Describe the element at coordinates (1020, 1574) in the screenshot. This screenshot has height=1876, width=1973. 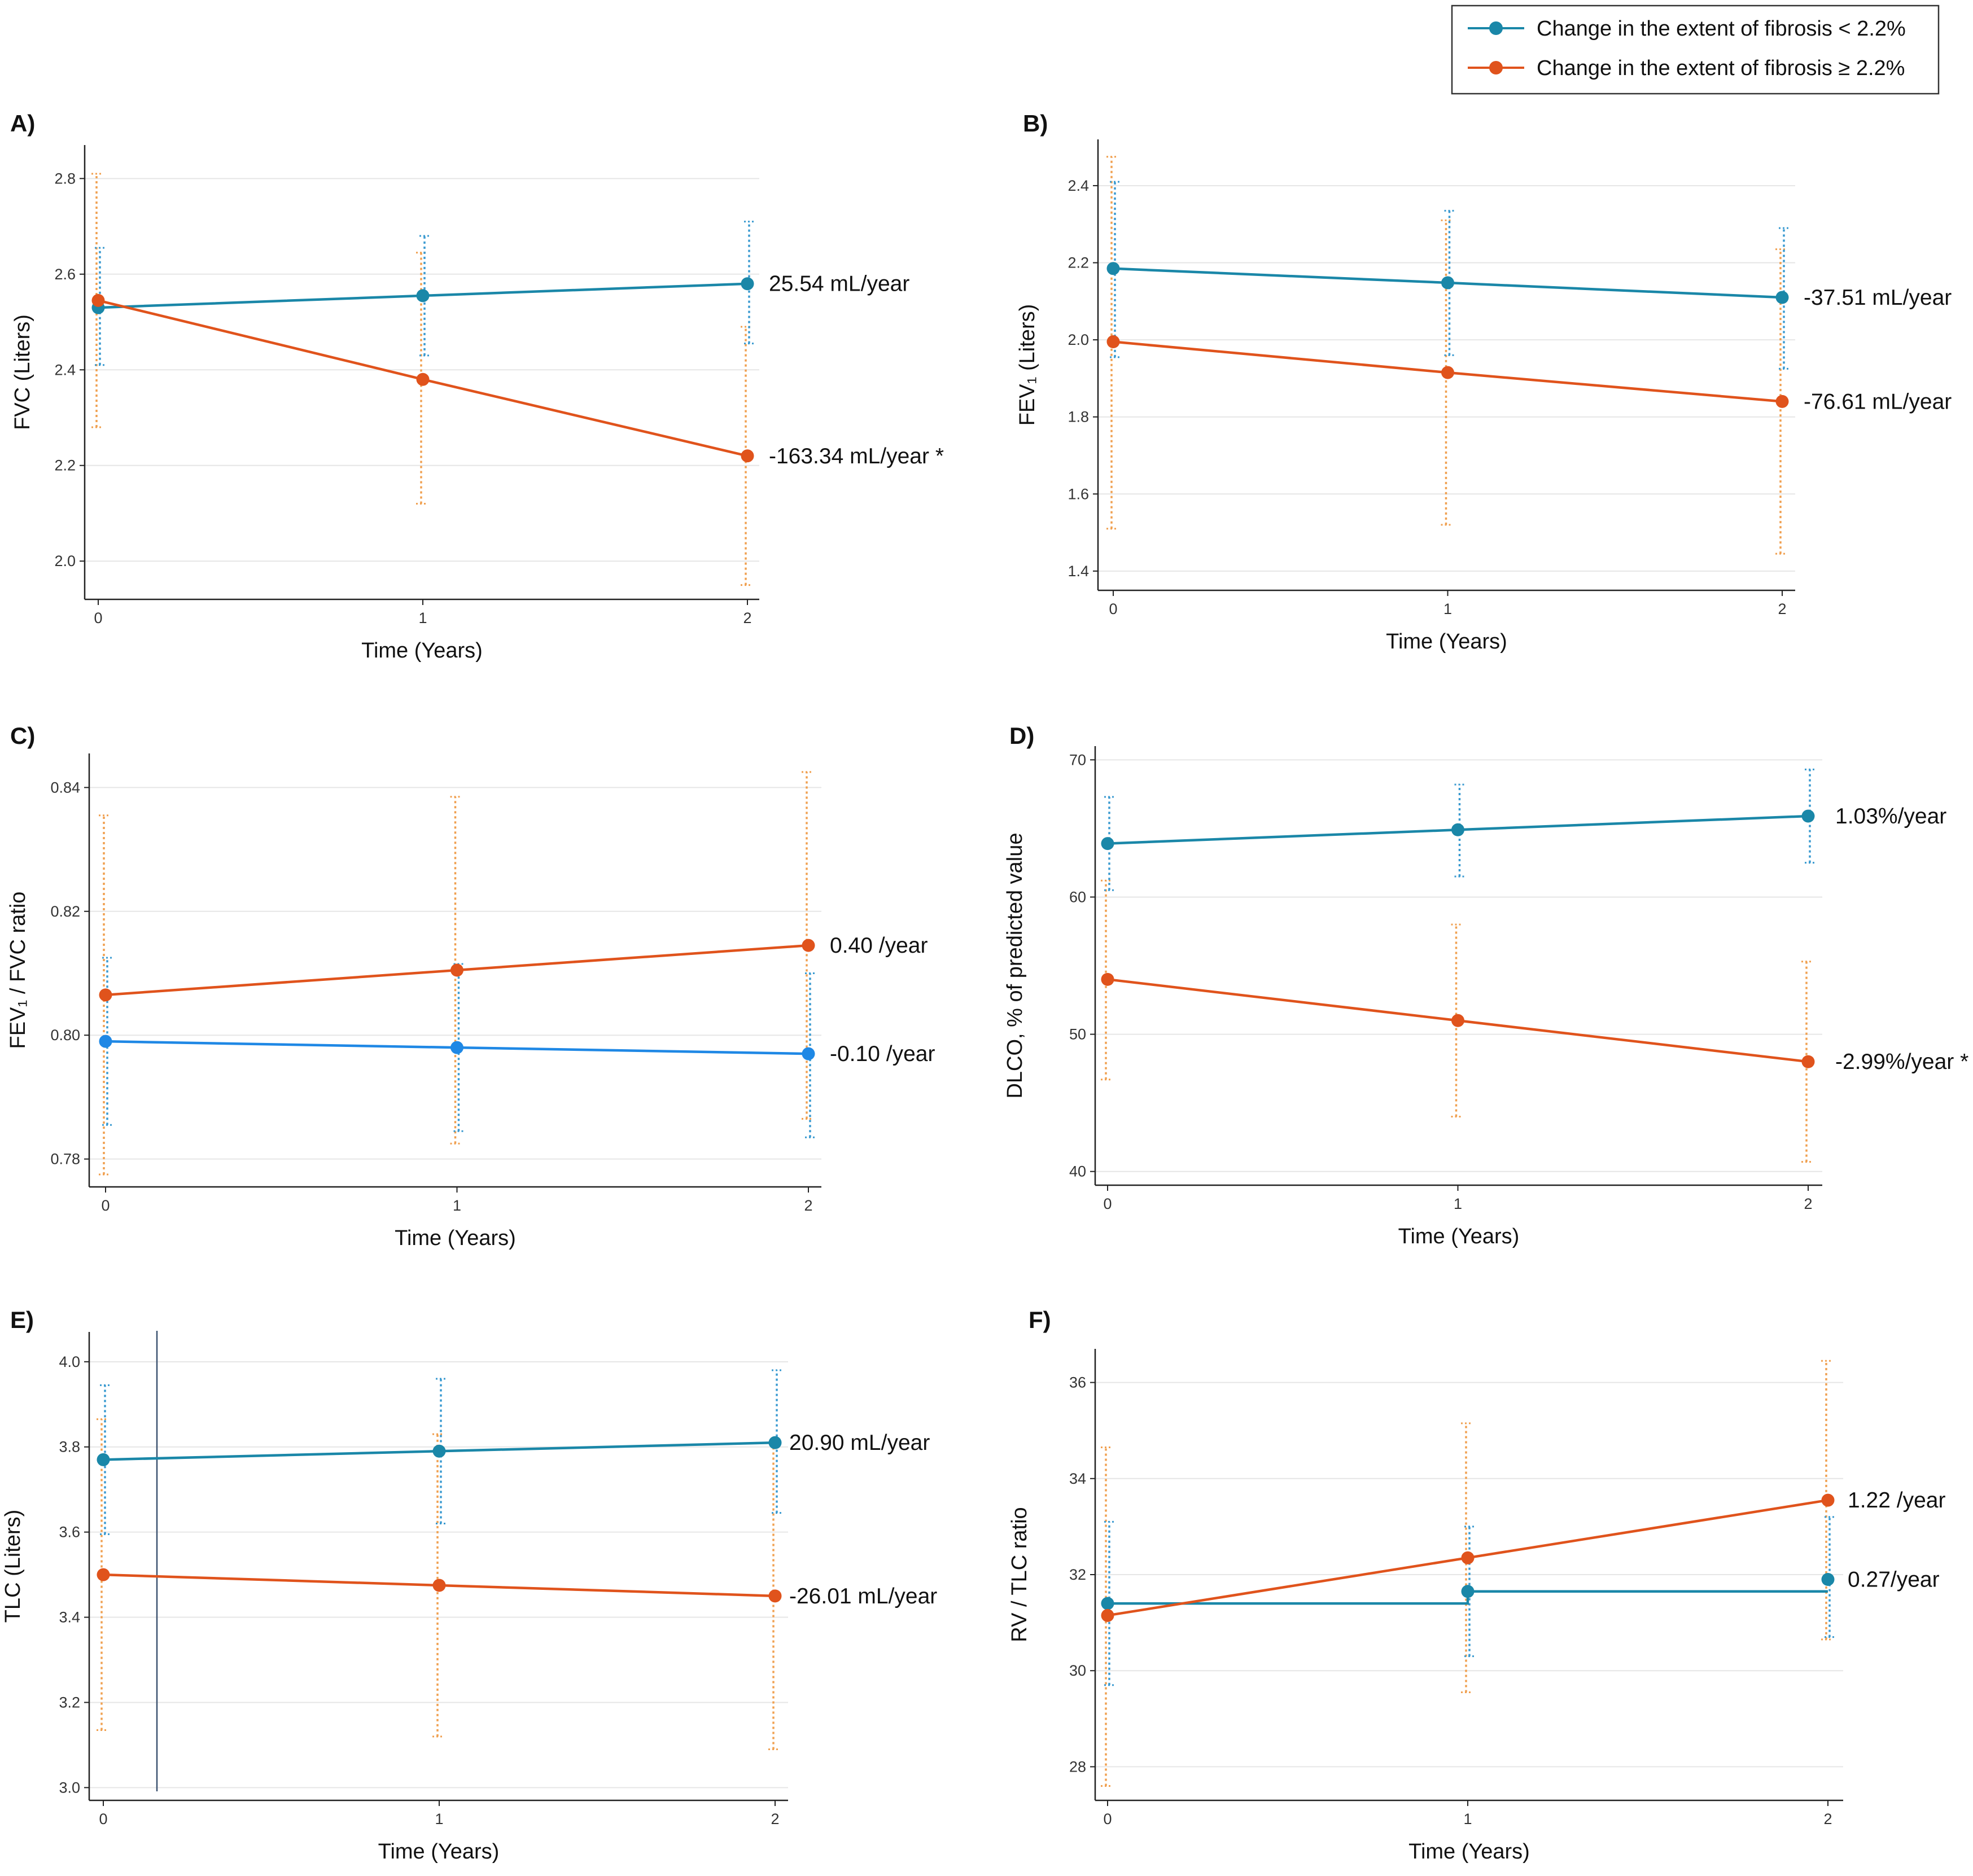
I see `y-axis-title: RV / TLC ratio` at that location.